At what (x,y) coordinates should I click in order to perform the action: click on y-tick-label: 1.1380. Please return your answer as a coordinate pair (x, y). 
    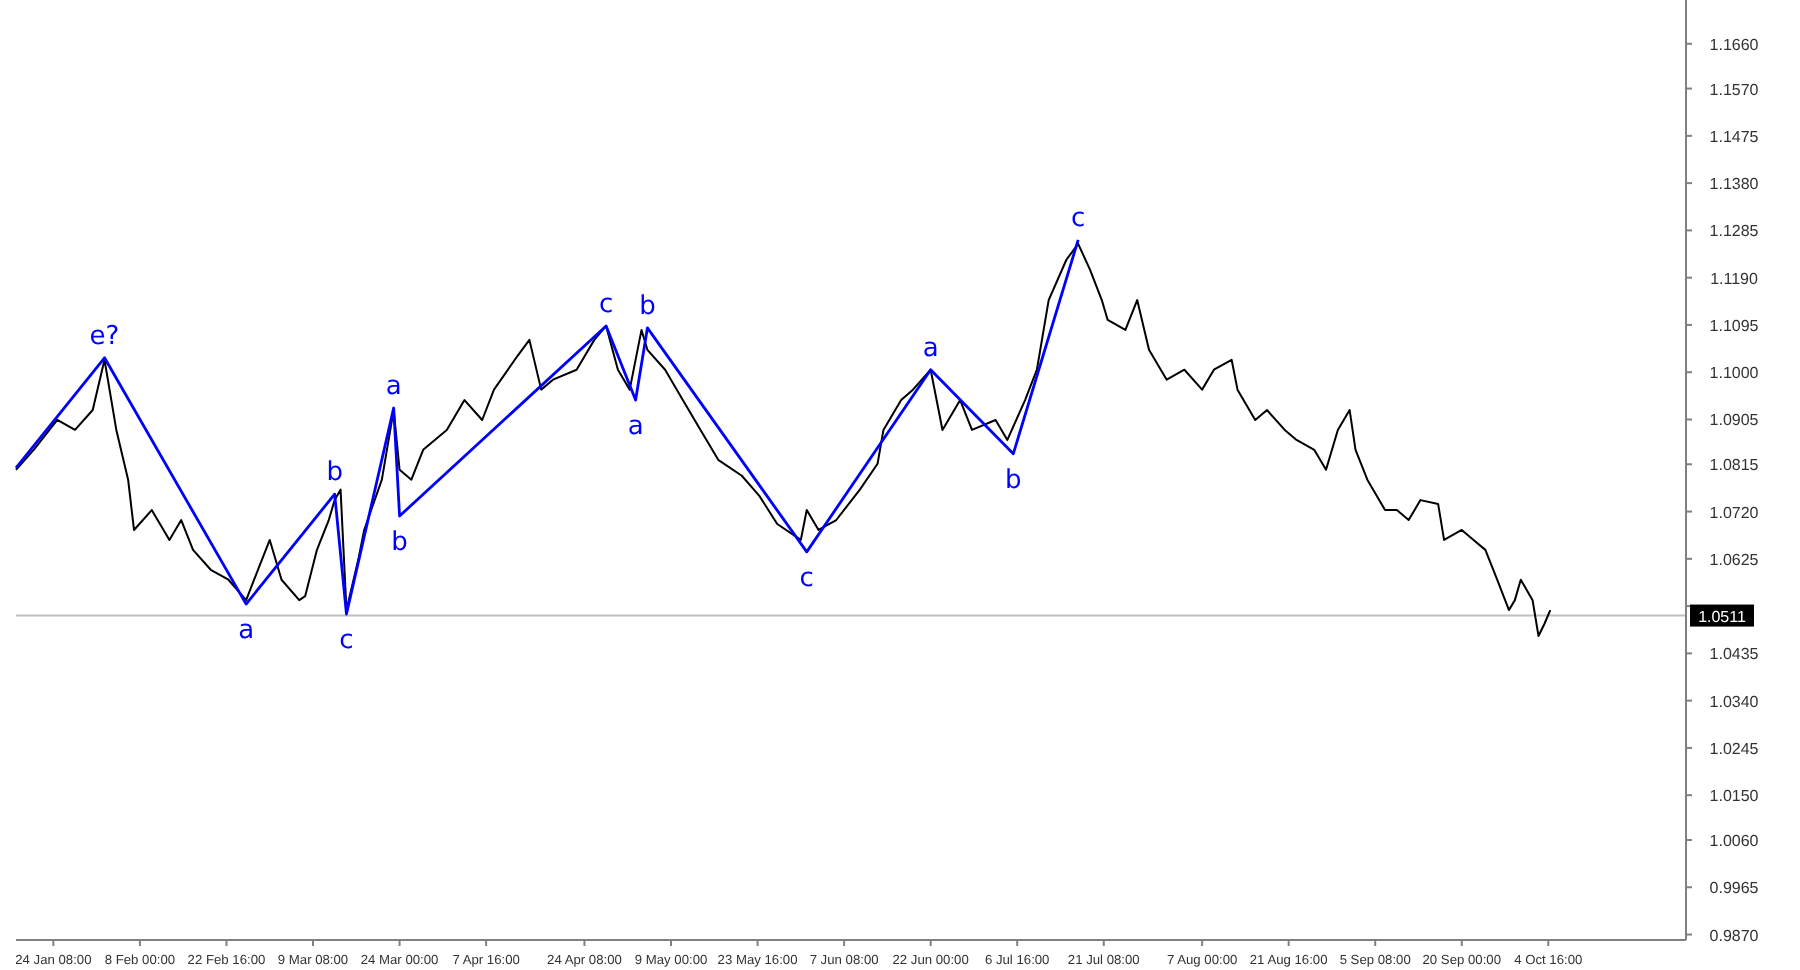
    Looking at the image, I should click on (1734, 184).